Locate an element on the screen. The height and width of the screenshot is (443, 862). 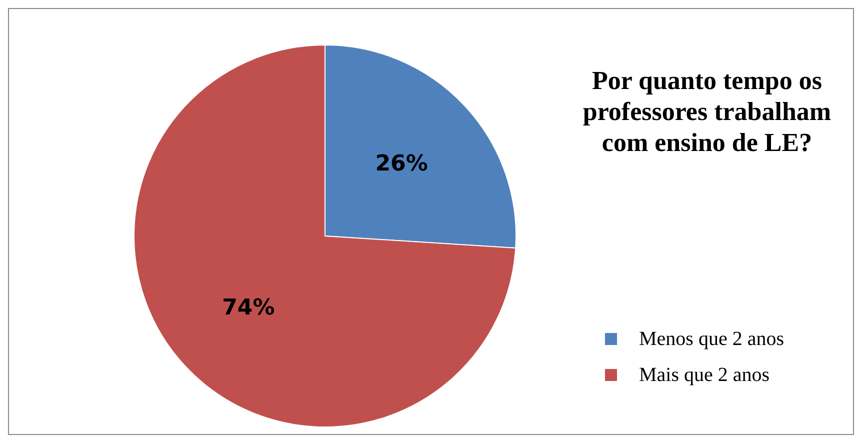
legend-label: Menos que 2 anos is located at coordinates (711, 339).